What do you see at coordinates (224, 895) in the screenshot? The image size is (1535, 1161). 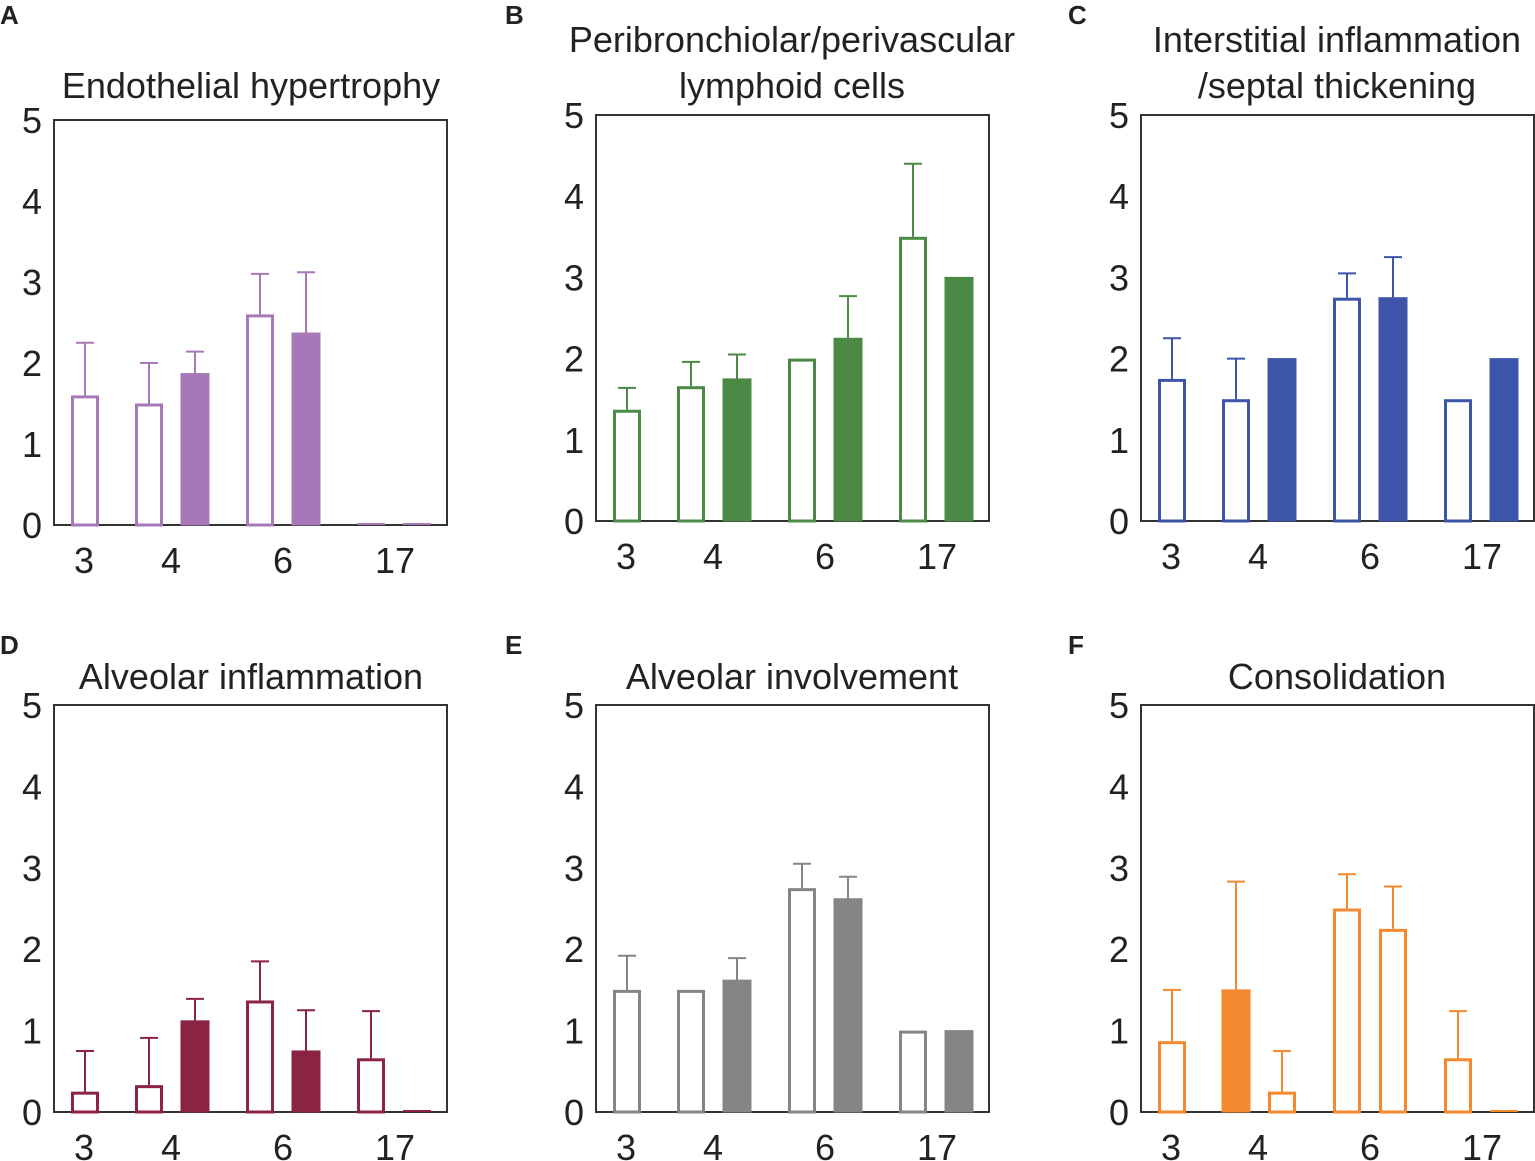 I see `panel-d: D Alveolar inflammation 0 1 2 3 4 5 3 4 6 17` at bounding box center [224, 895].